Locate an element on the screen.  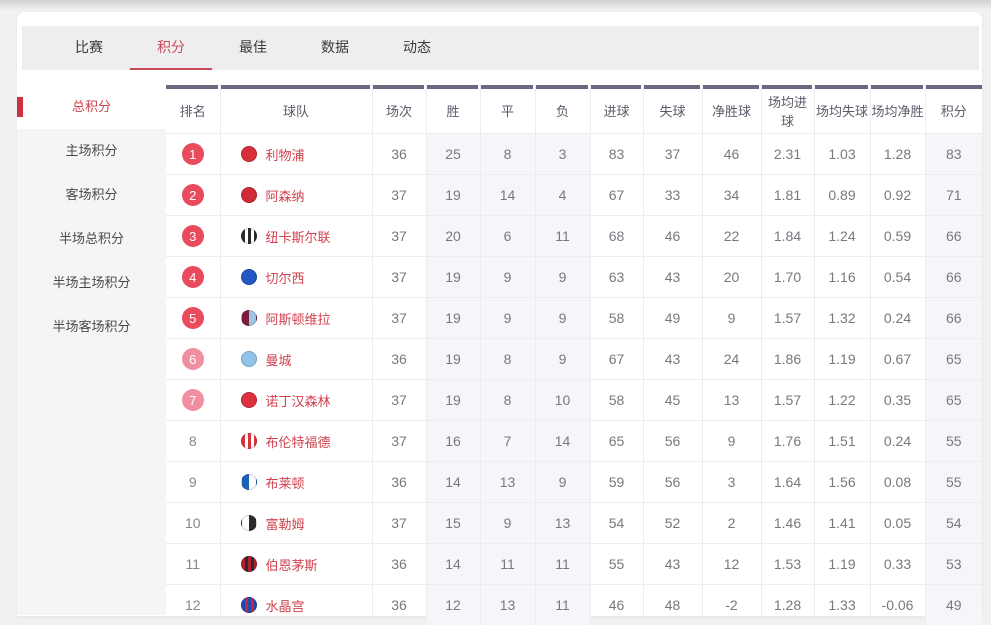
stat-cell: 1.81 is located at coordinates (787, 195).